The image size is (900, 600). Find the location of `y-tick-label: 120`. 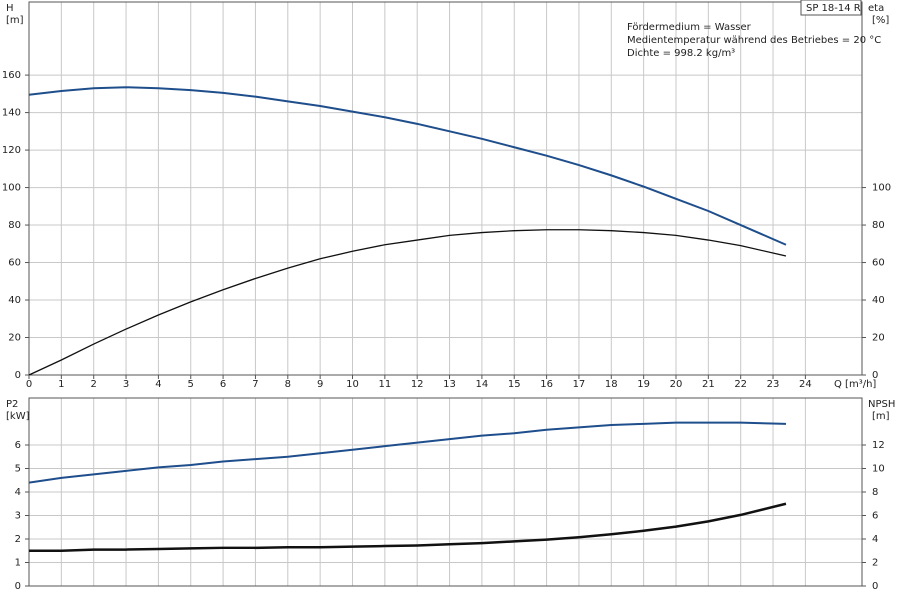

y-tick-label: 120 is located at coordinates (11, 150).